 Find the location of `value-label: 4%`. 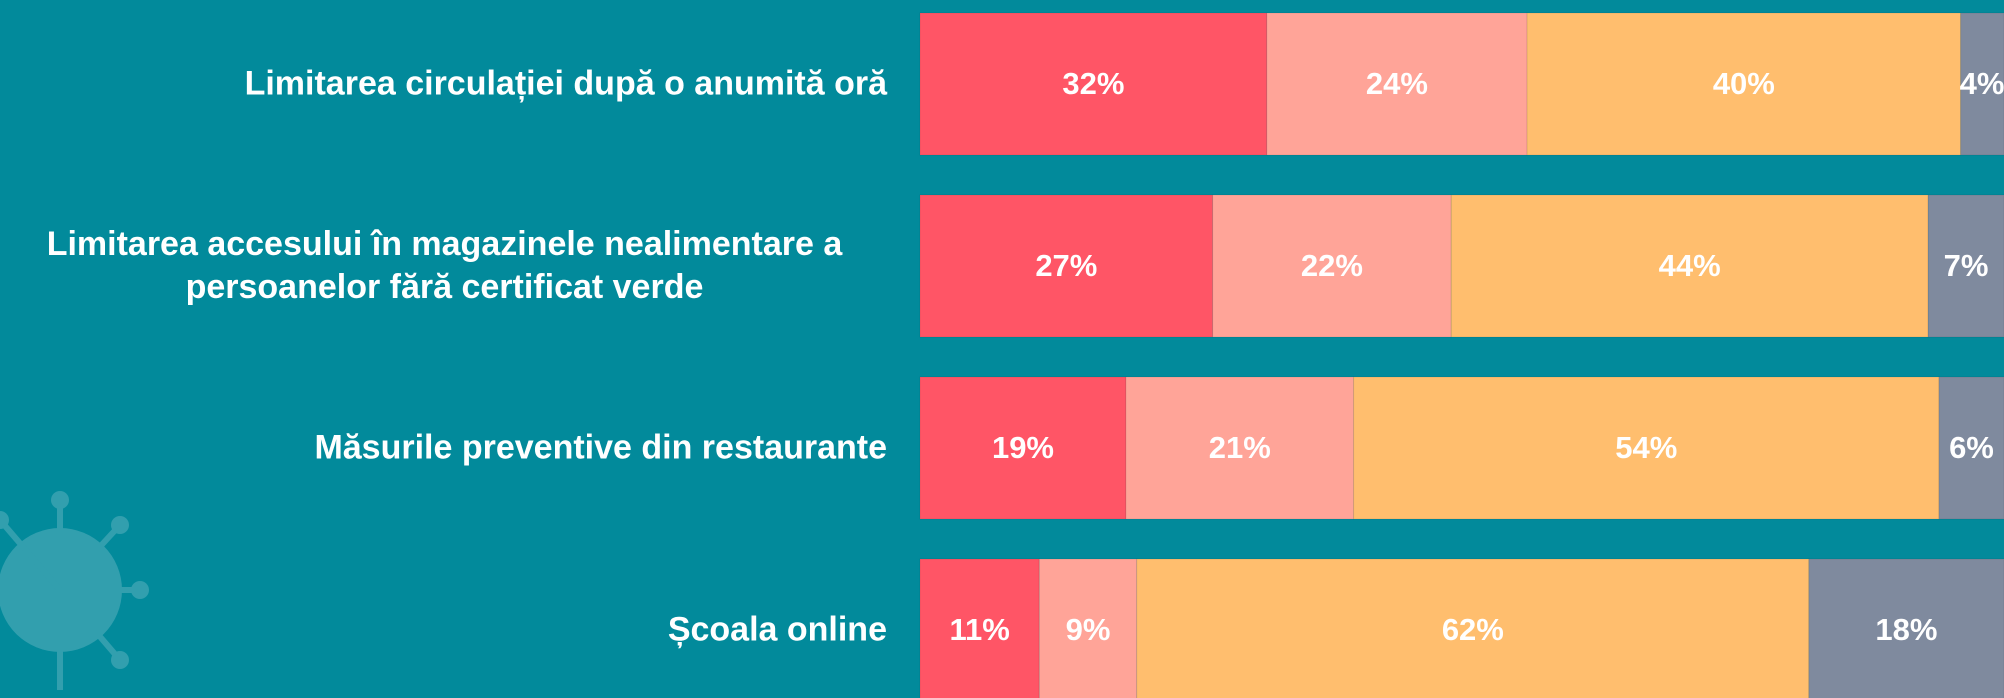

value-label: 4% is located at coordinates (1982, 83).